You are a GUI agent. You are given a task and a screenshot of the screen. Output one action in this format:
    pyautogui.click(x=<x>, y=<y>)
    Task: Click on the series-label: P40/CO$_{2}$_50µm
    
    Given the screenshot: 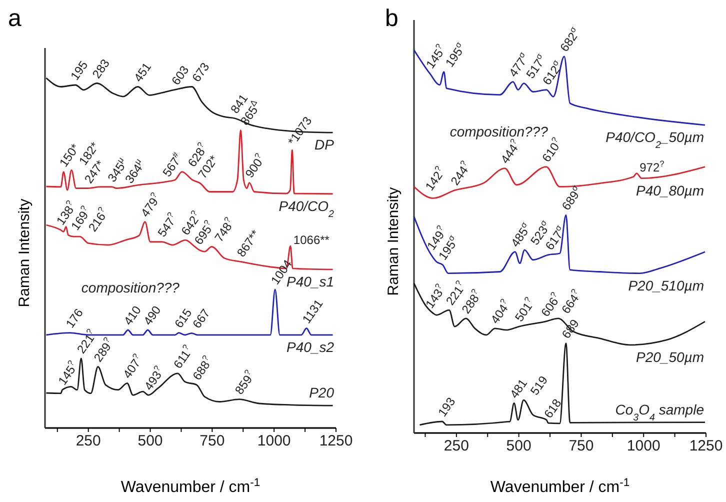 What is the action you would take?
    pyautogui.click(x=655, y=140)
    